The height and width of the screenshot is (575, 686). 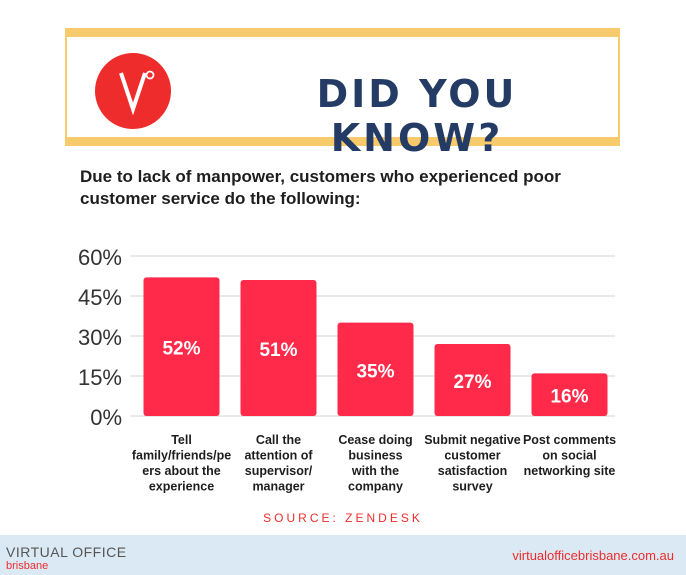 What do you see at coordinates (375, 371) in the screenshot?
I see `data-label: 35%` at bounding box center [375, 371].